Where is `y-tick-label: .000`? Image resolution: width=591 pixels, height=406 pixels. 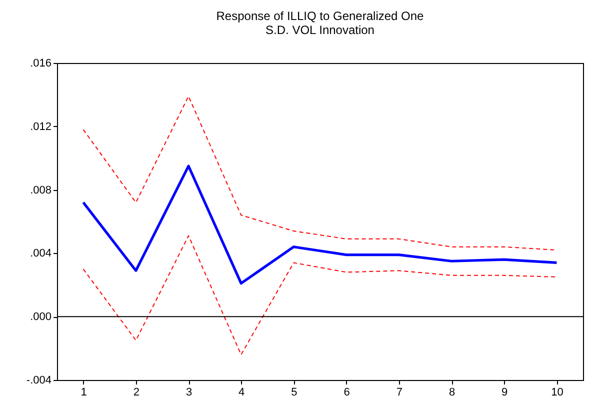 y-tick-label: .000 is located at coordinates (41, 317).